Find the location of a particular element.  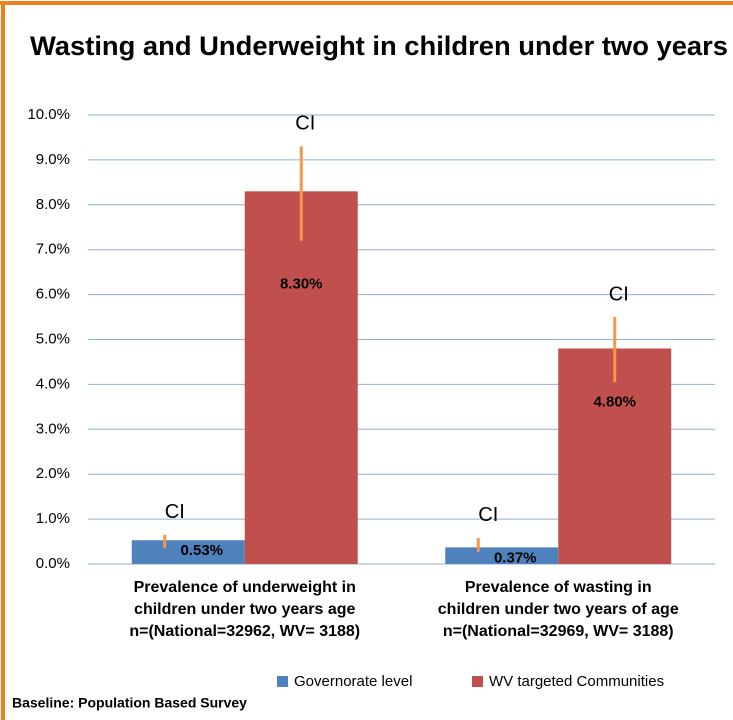

legend-label: WV targeted Communities is located at coordinates (576, 681).